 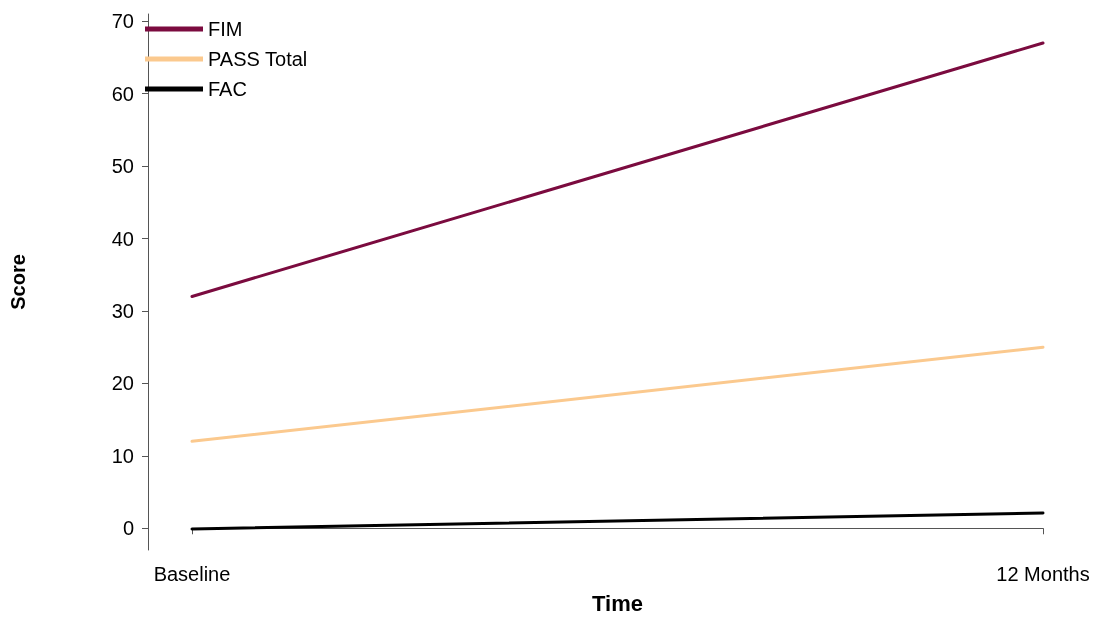 I want to click on y-tick-label: 60, so click(x=122, y=93).